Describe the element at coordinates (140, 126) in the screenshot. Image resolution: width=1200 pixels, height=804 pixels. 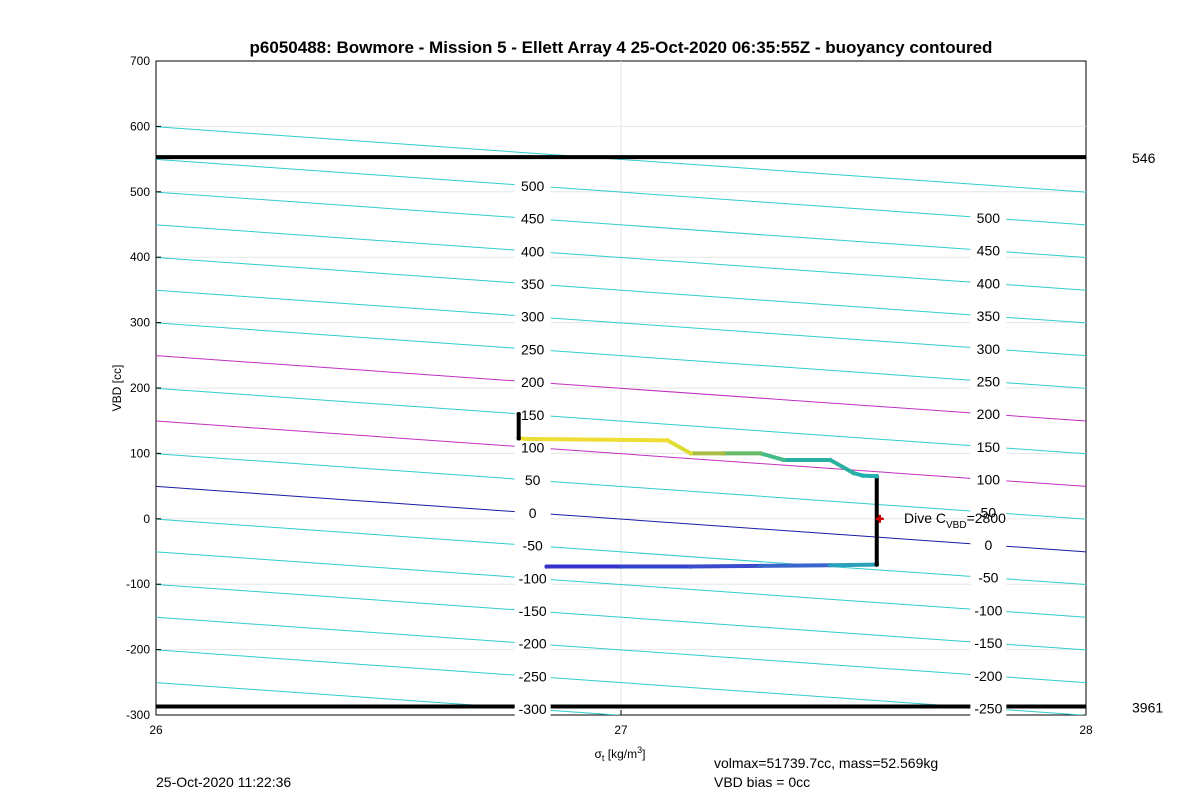
I see `y-tick-label: 600` at that location.